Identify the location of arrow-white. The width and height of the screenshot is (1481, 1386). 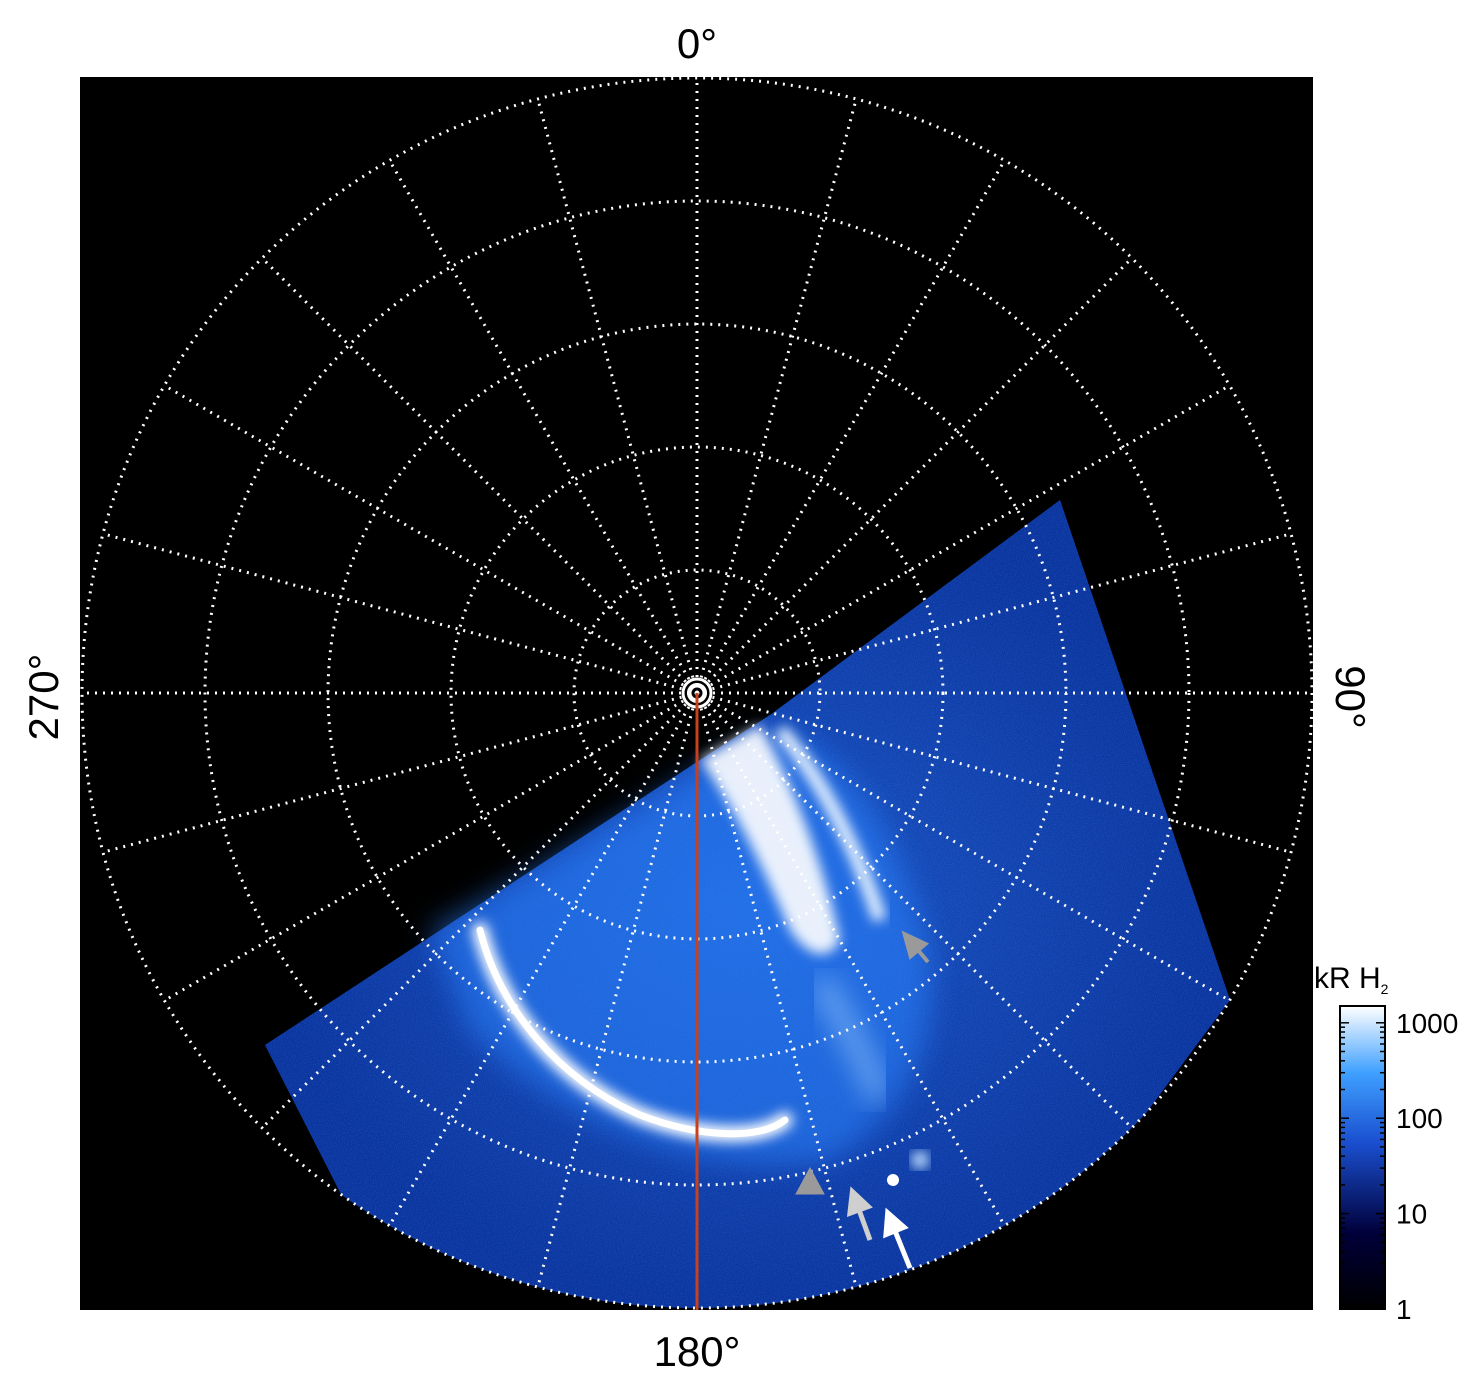
(898, 1238).